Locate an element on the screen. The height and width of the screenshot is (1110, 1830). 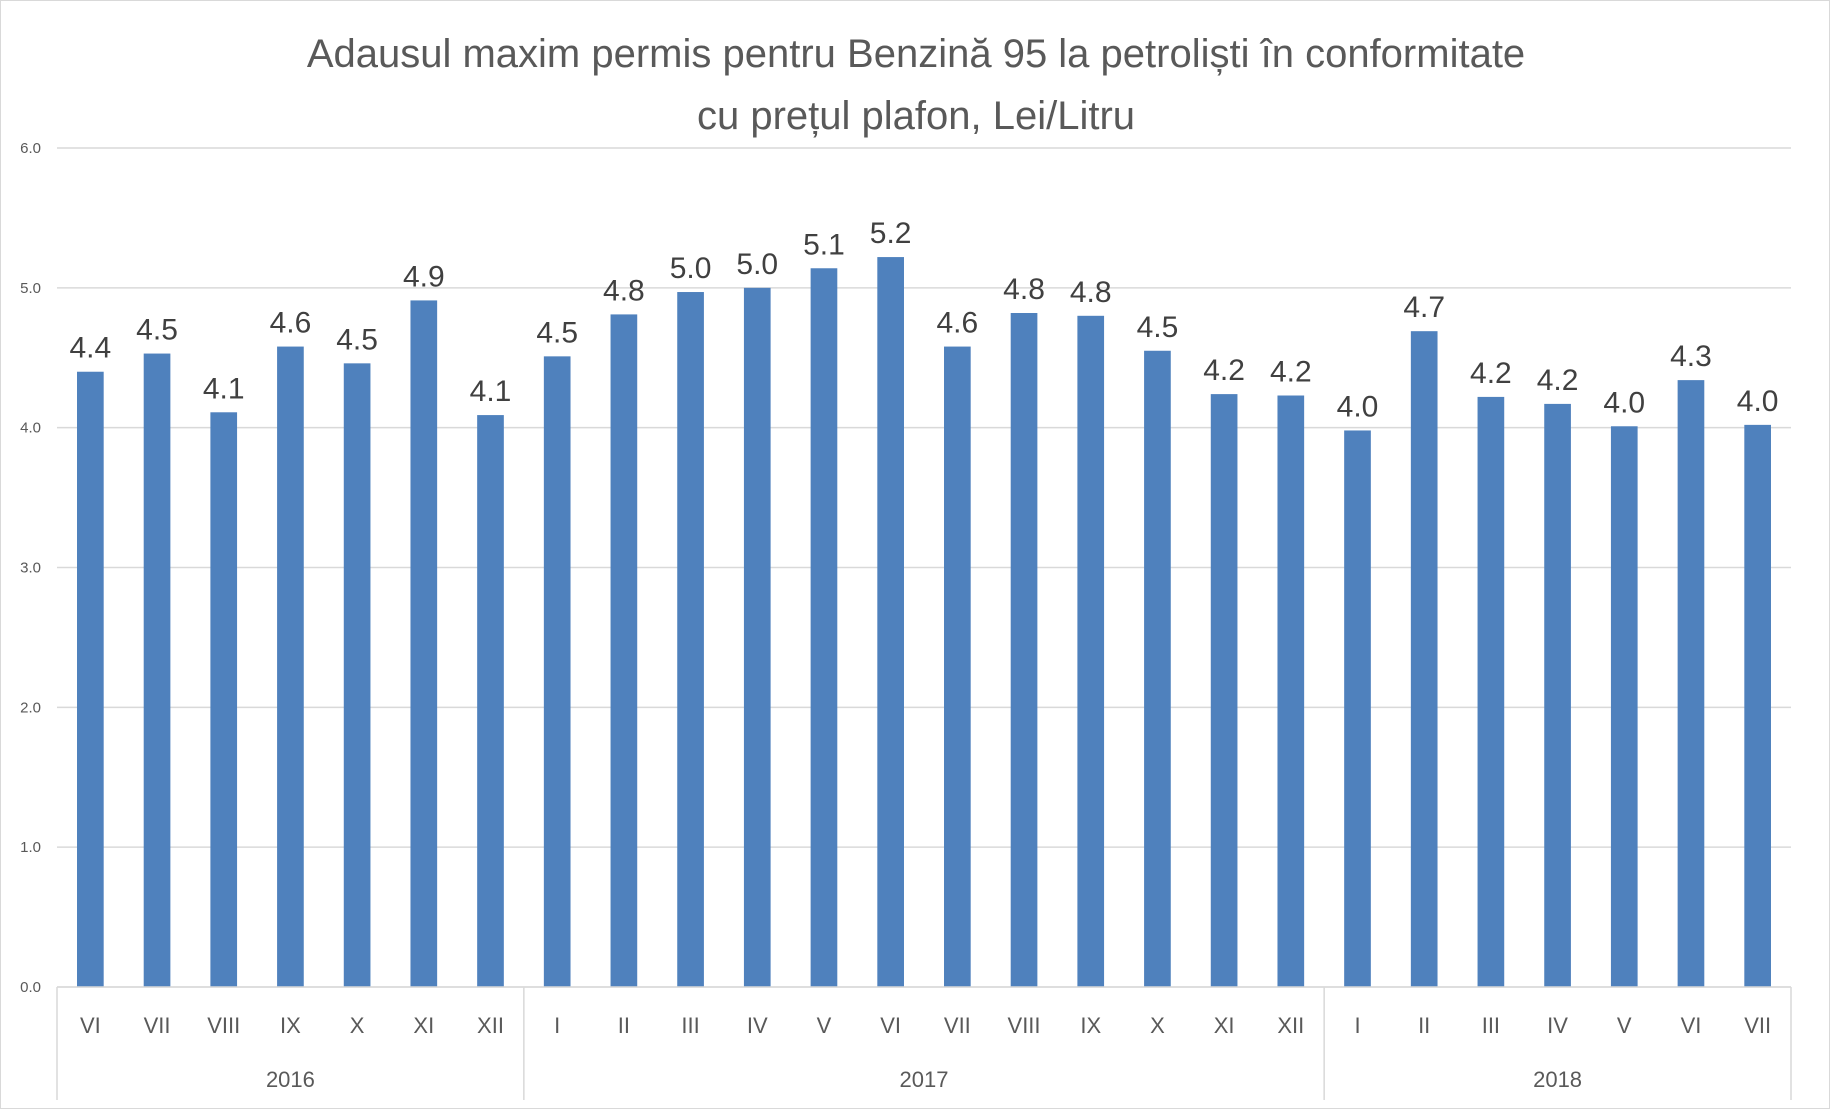
y-tick-label: 3.0 is located at coordinates (30, 568).